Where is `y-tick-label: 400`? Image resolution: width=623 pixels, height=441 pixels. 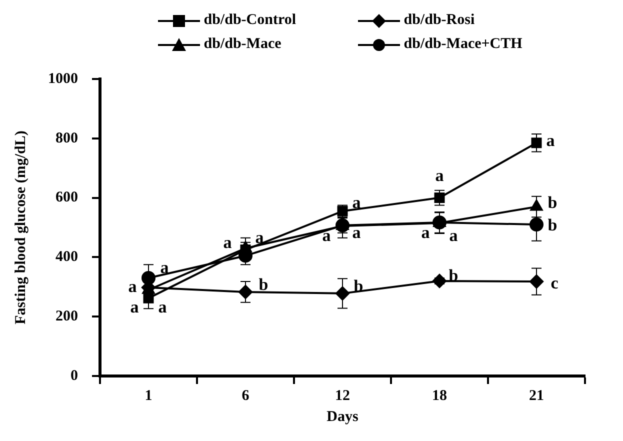 y-tick-label: 400 is located at coordinates (67, 257).